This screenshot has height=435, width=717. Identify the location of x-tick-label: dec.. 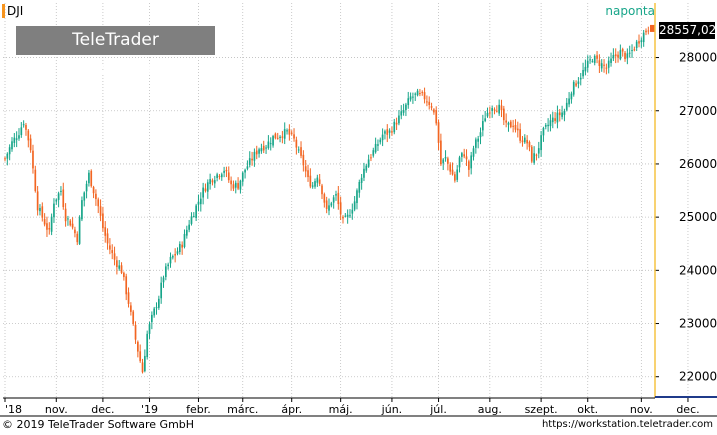
(687, 409).